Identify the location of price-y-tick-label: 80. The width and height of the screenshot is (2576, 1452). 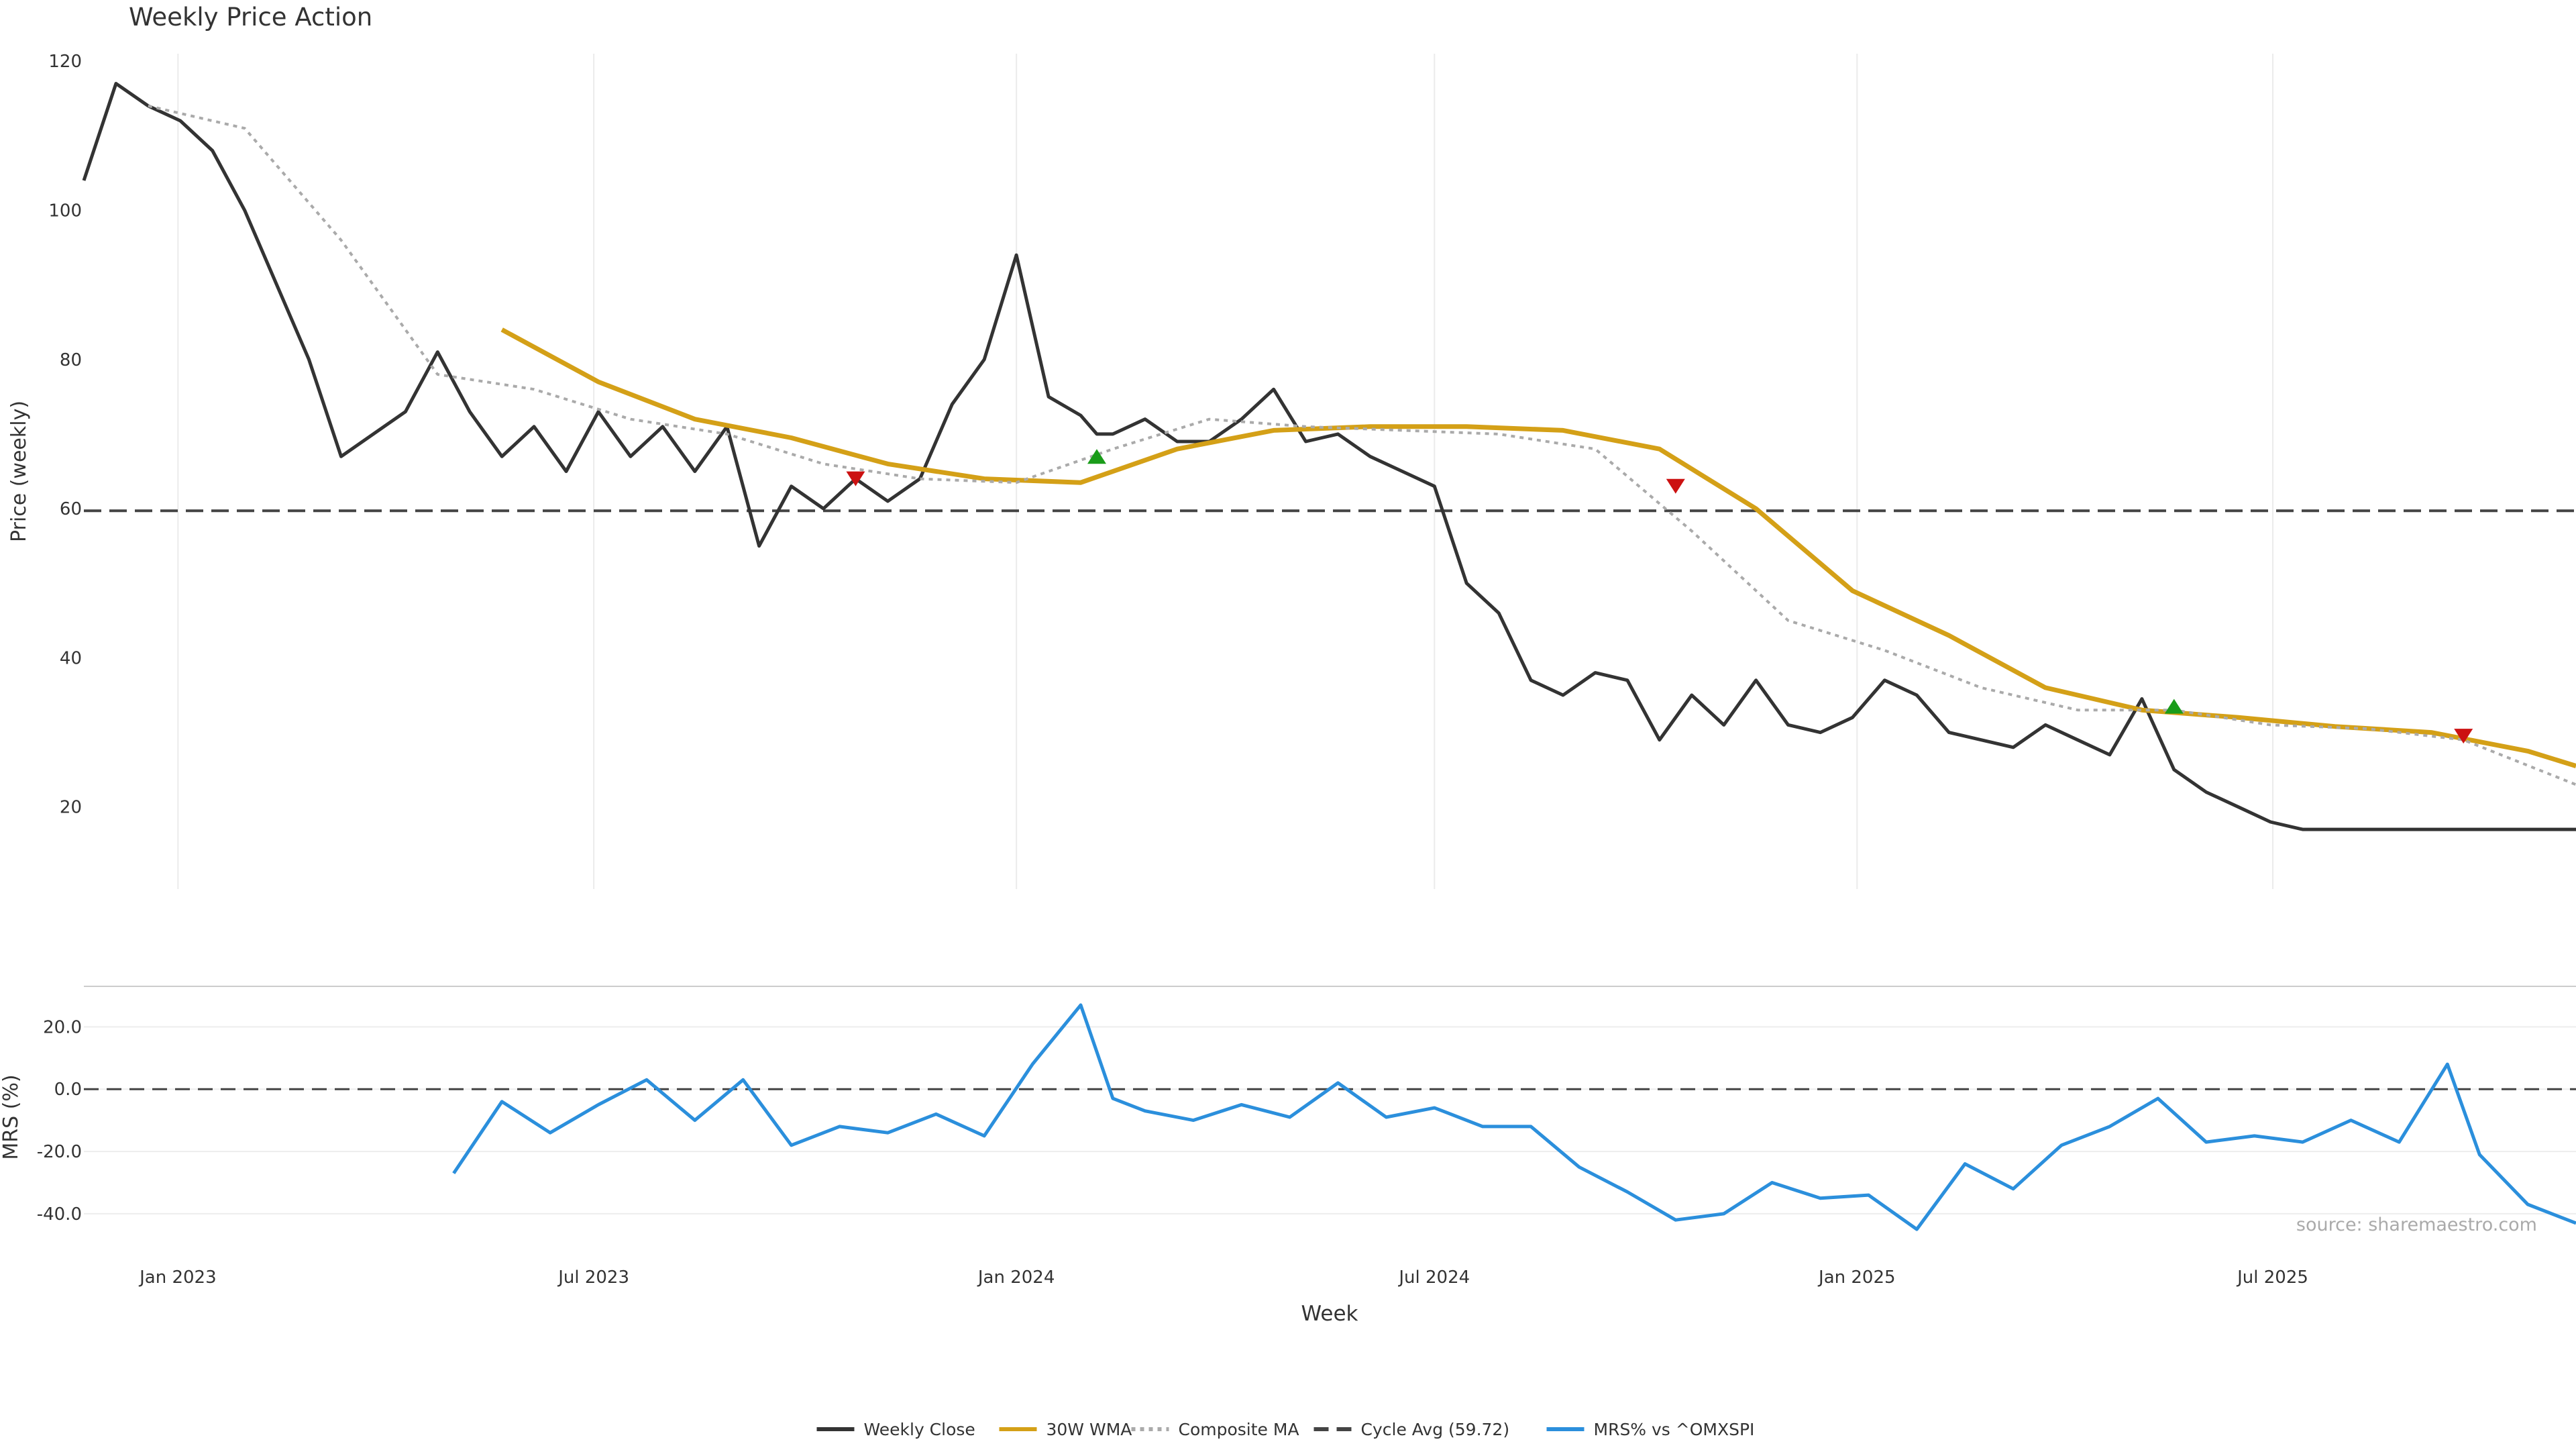
(71, 360).